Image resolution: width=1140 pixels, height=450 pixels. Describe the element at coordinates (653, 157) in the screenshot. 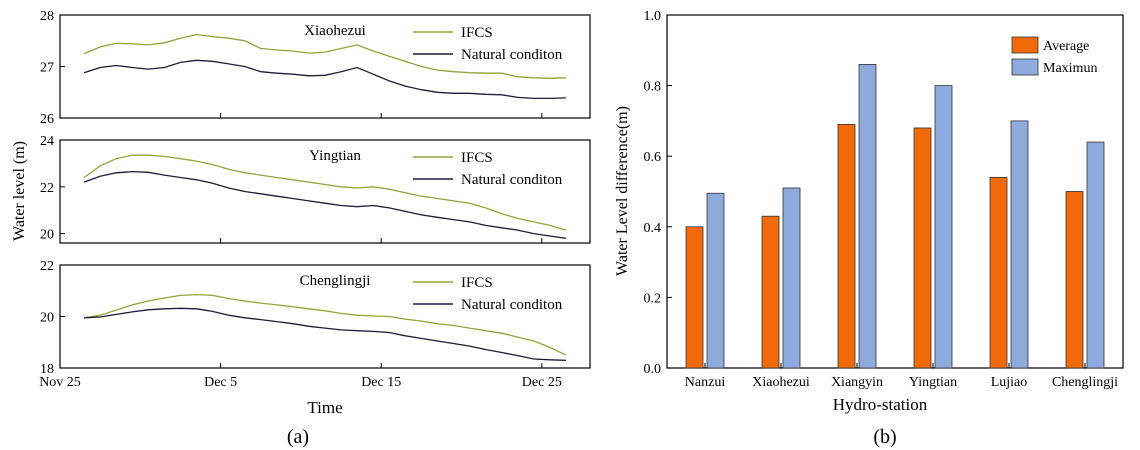

I see `y-tick-label: 0.6` at that location.